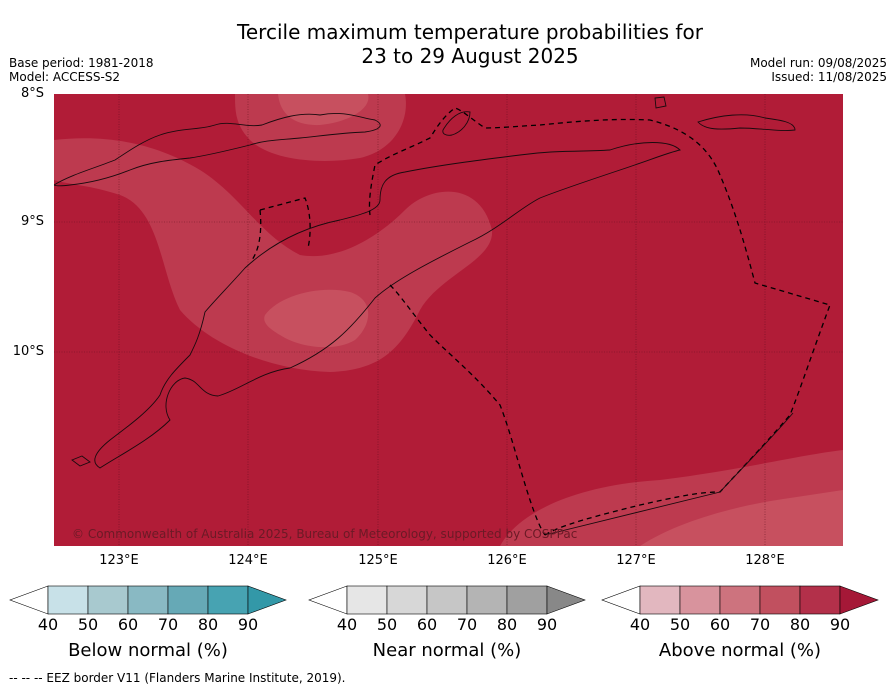 This screenshot has width=896, height=690. What do you see at coordinates (859, 600) in the screenshot?
I see `above-arrow-high` at bounding box center [859, 600].